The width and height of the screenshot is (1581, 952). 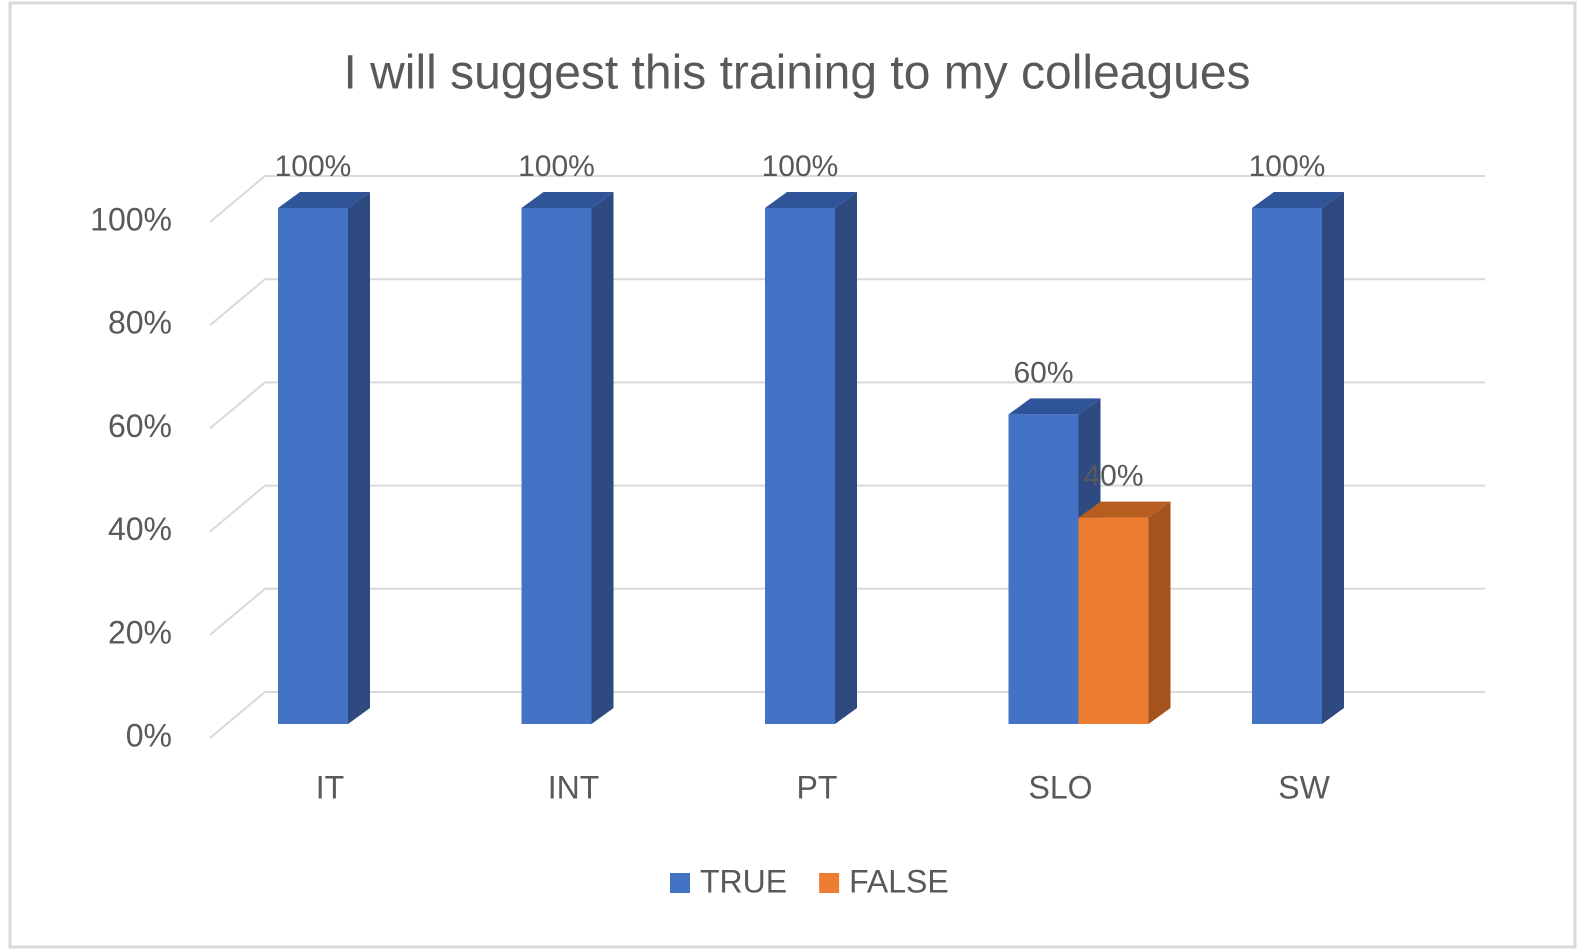 I want to click on x-tick-label: IT, so click(x=330, y=787).